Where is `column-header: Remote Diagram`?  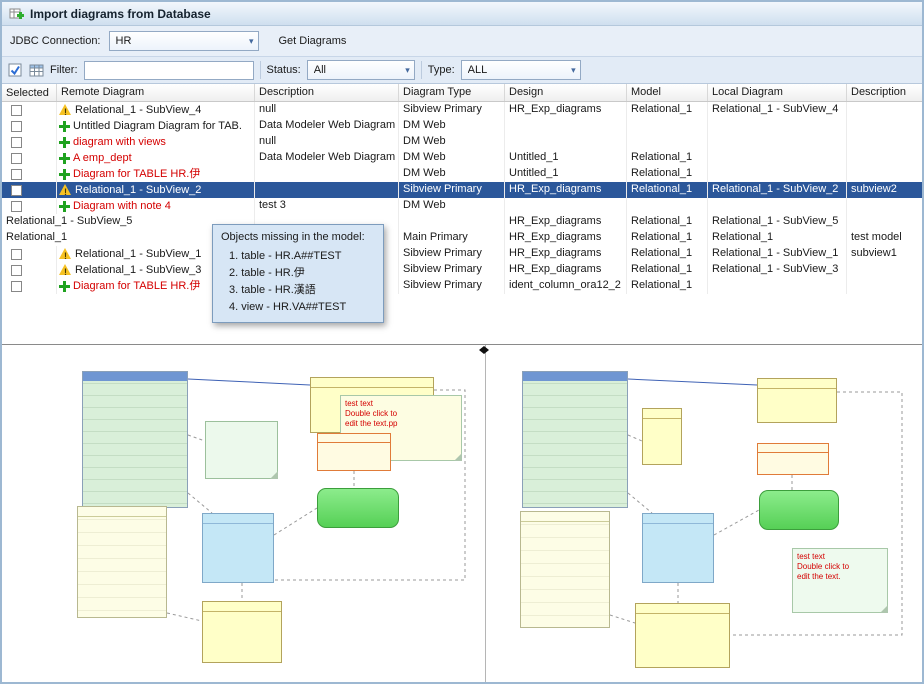
column-header: Remote Diagram is located at coordinates (156, 92).